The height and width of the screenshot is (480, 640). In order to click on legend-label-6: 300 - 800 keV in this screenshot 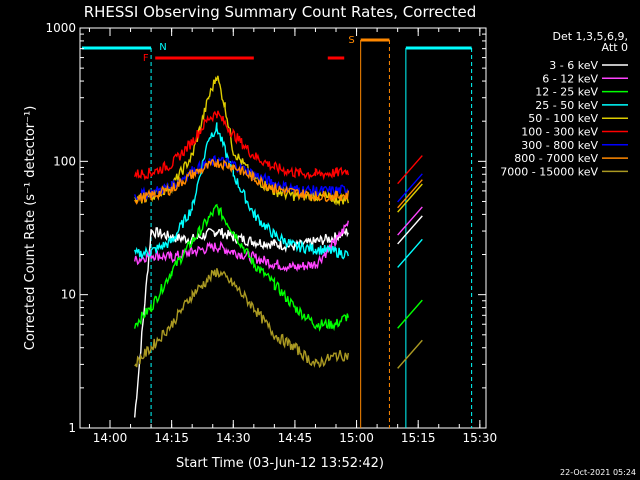, I will do `click(559, 145)`.